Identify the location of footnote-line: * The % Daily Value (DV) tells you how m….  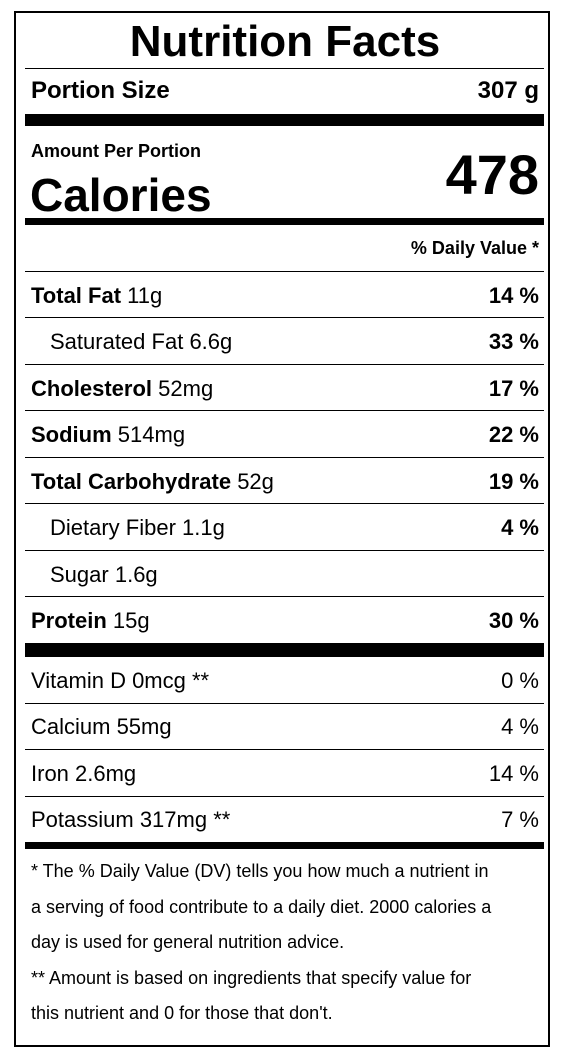
(260, 871).